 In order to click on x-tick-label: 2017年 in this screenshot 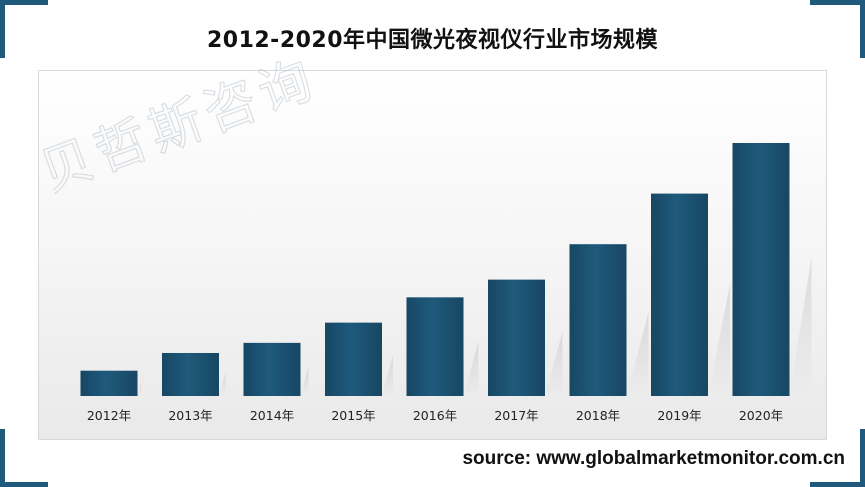, I will do `click(516, 415)`.